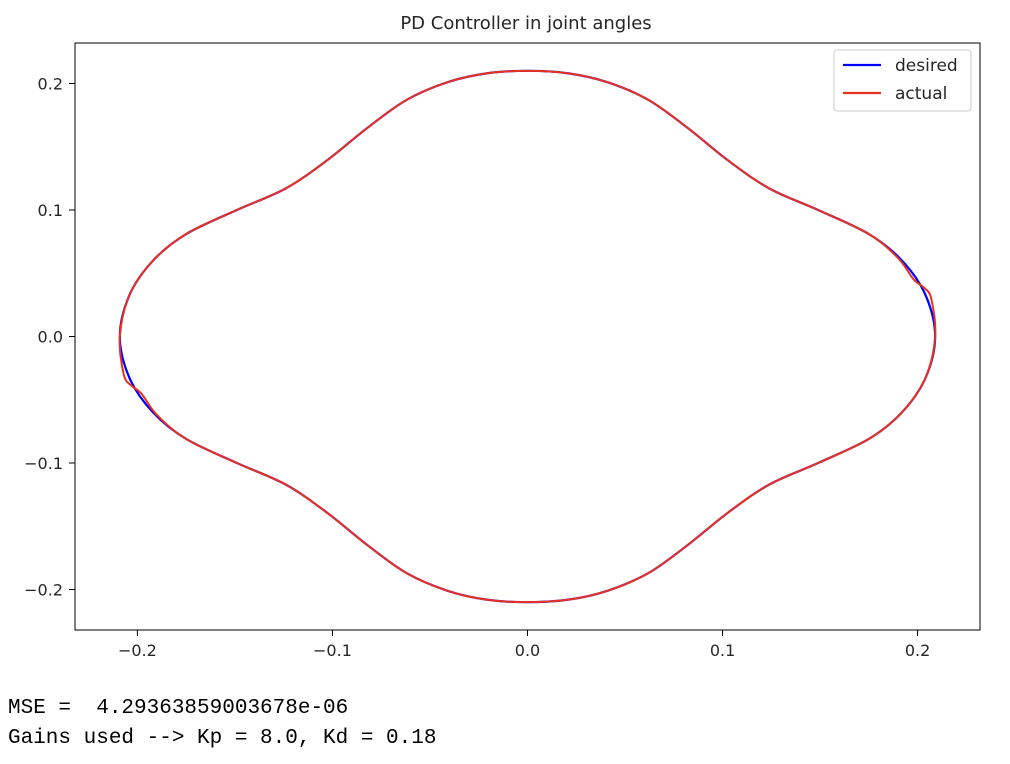  I want to click on legend-label-actual: actual, so click(921, 94).